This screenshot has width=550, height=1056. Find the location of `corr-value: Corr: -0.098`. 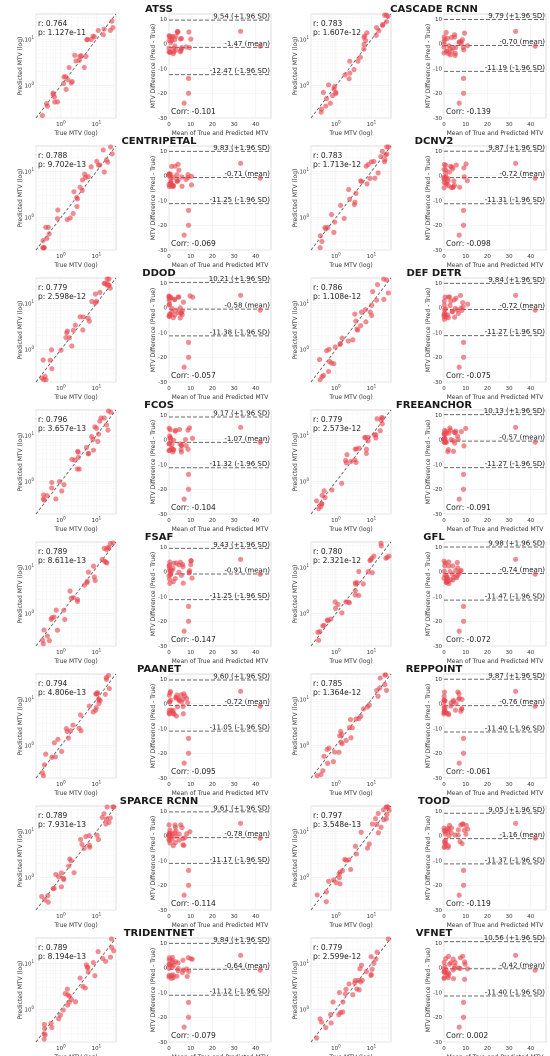

corr-value: Corr: -0.098 is located at coordinates (468, 243).